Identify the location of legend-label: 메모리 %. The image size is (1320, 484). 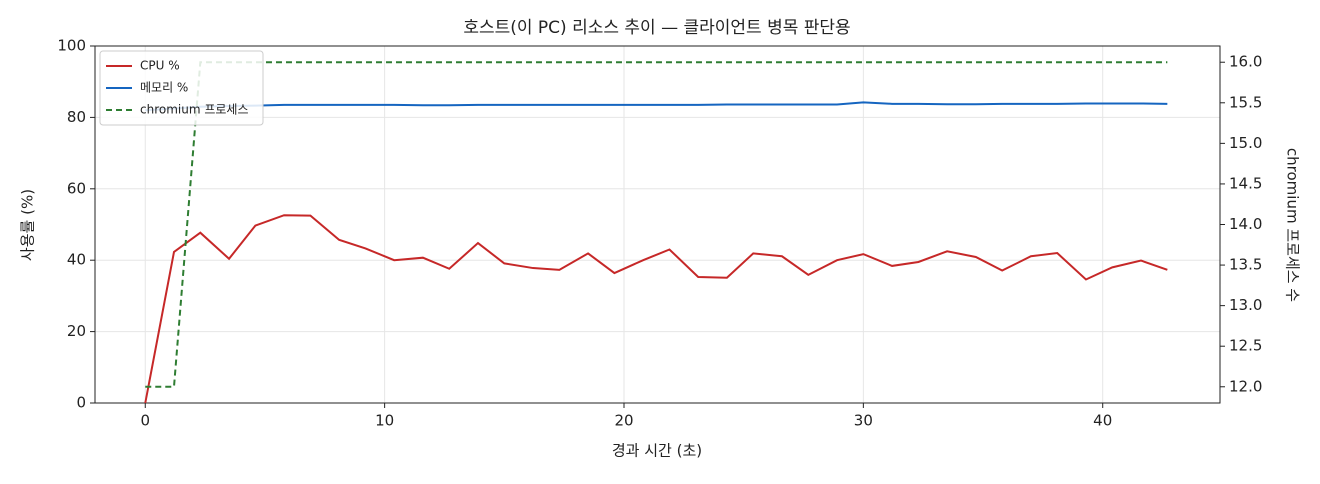
(164, 88).